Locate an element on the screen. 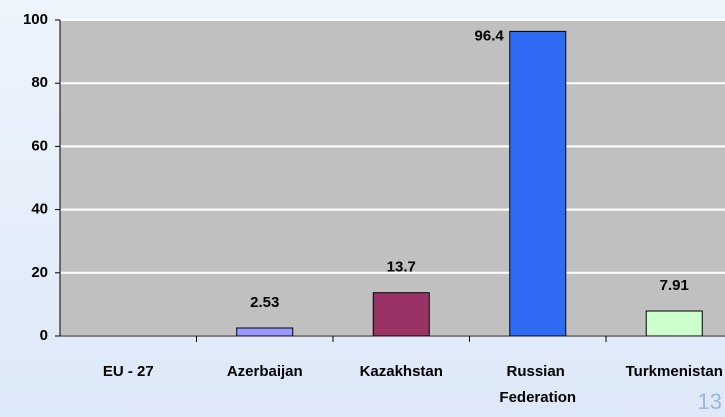  value-label: 2.53 is located at coordinates (264, 302).